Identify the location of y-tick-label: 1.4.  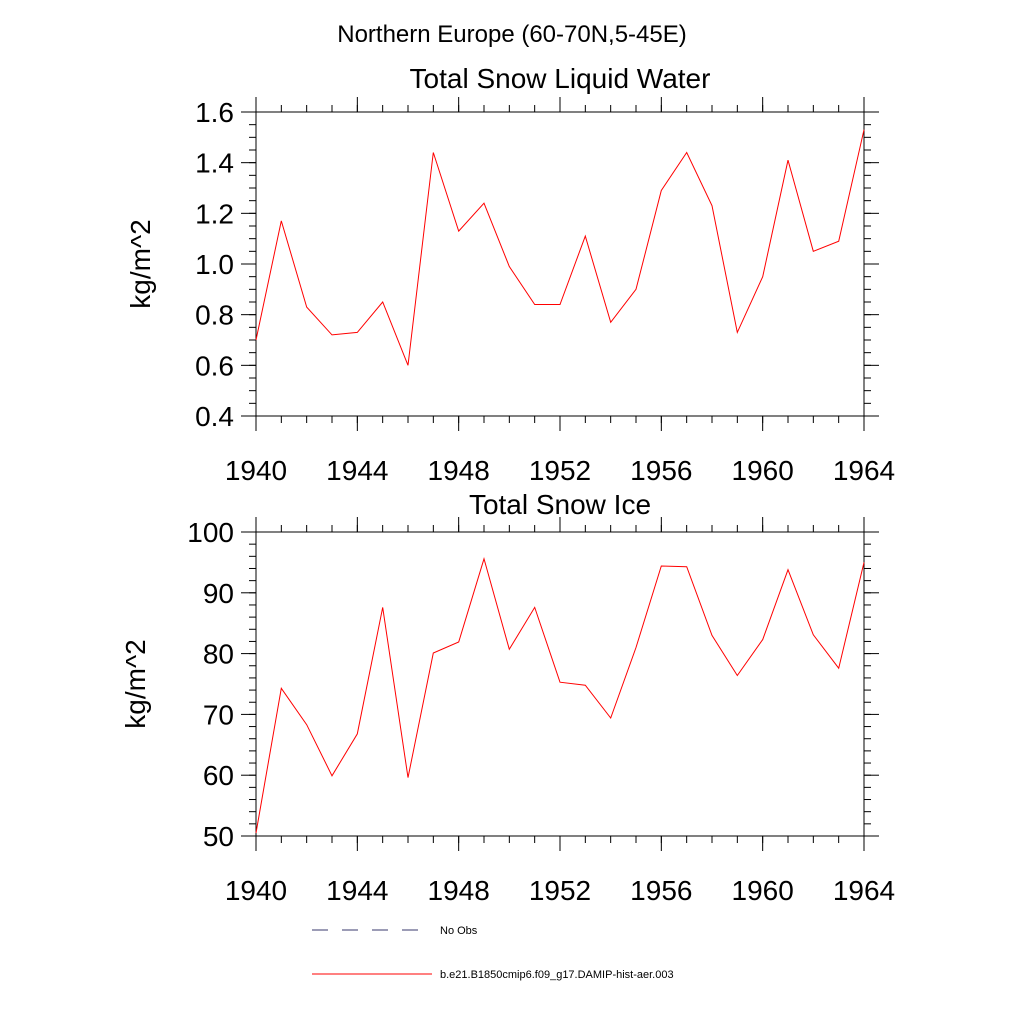
(214, 163).